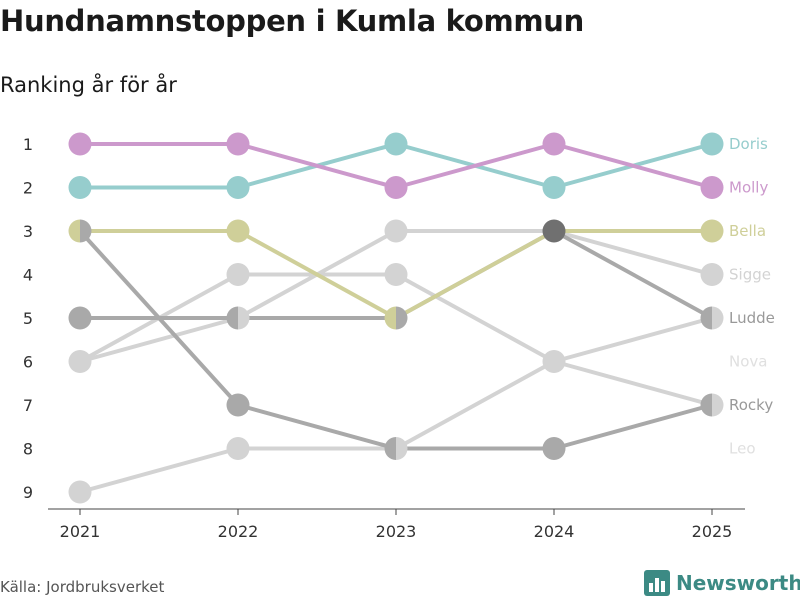  I want to click on series-label-molly: Molly, so click(748, 188).